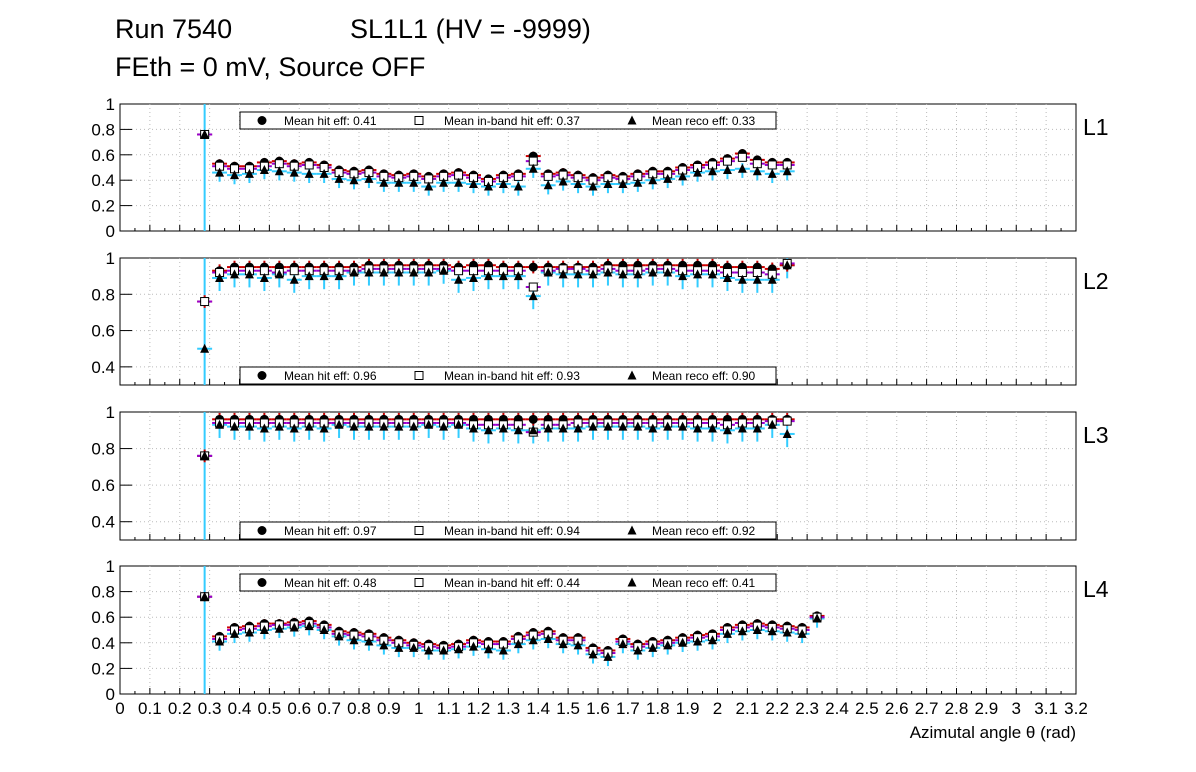 This screenshot has width=1196, height=772. Describe the element at coordinates (110, 231) in the screenshot. I see `y-tick-label: 0` at that location.